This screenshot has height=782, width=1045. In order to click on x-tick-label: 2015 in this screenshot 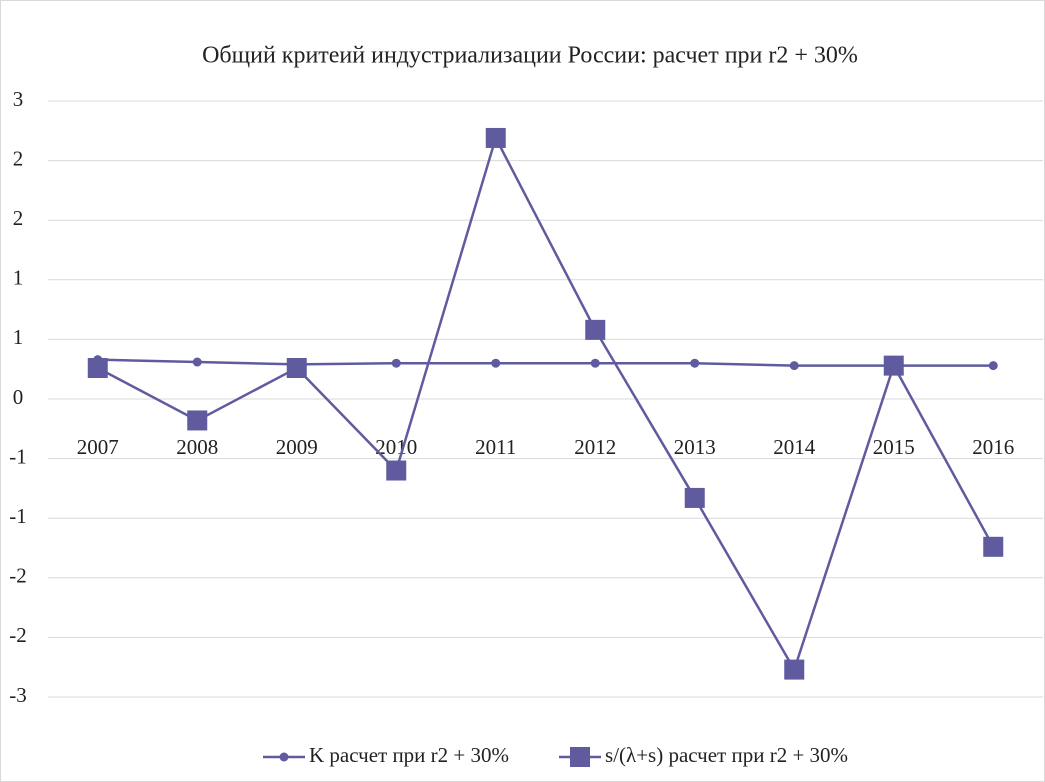, I will do `click(894, 447)`.